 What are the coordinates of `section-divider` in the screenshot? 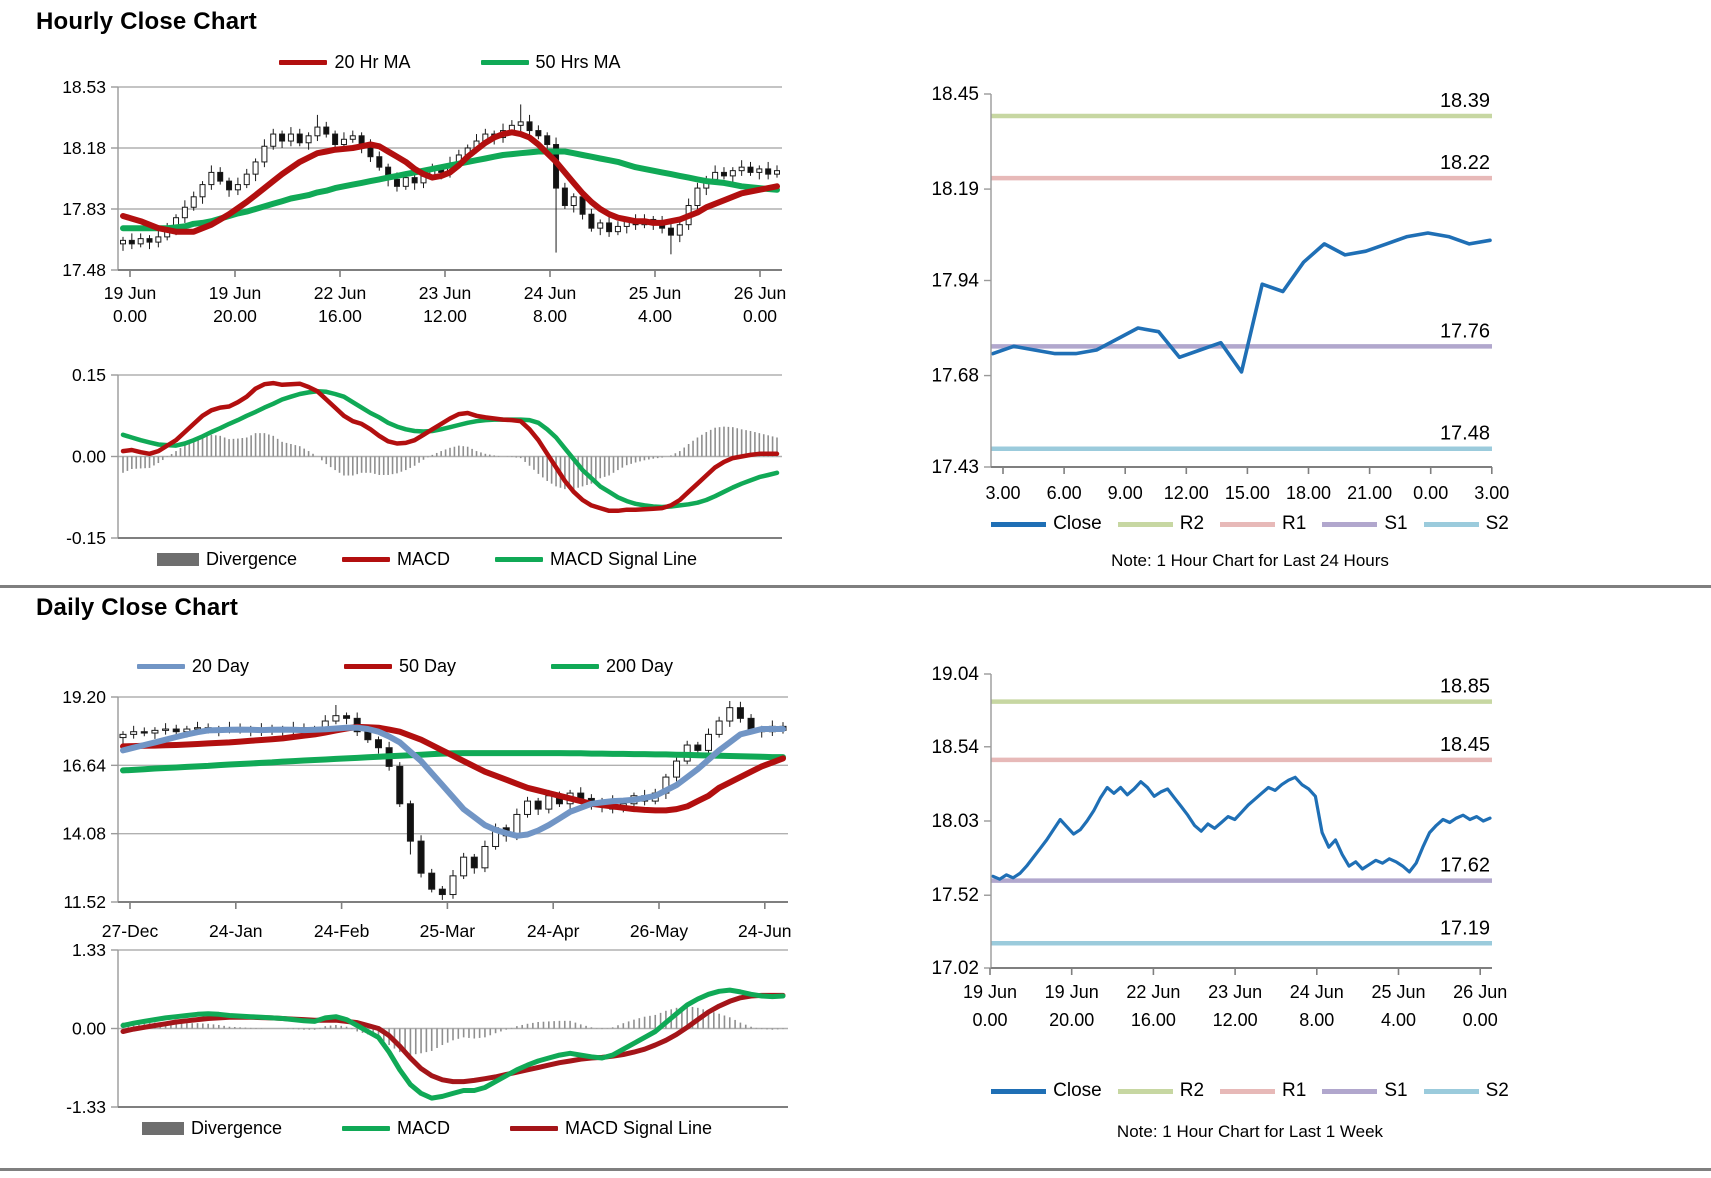 It's located at (855, 586).